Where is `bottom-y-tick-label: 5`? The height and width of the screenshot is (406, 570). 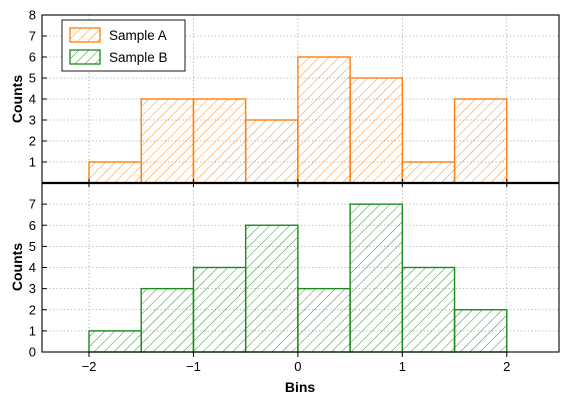
bottom-y-tick-label: 5 is located at coordinates (32, 246).